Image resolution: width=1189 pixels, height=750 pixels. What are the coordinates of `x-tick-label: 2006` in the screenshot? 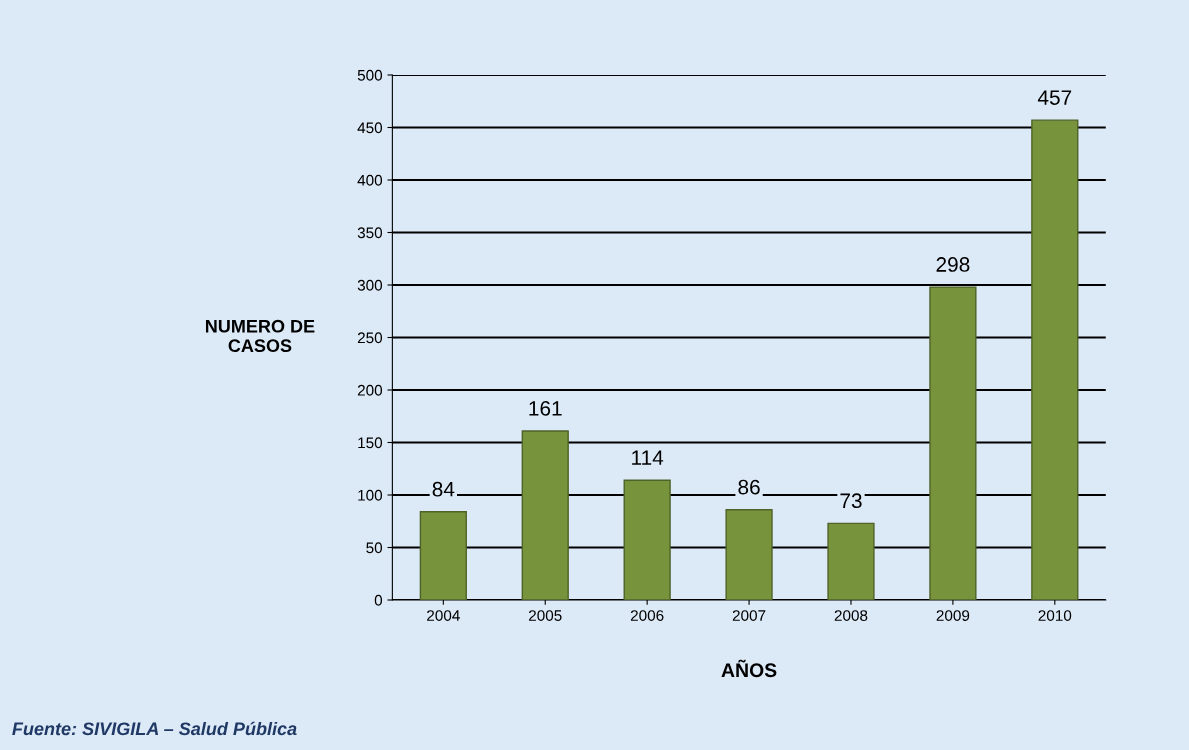 It's located at (647, 615).